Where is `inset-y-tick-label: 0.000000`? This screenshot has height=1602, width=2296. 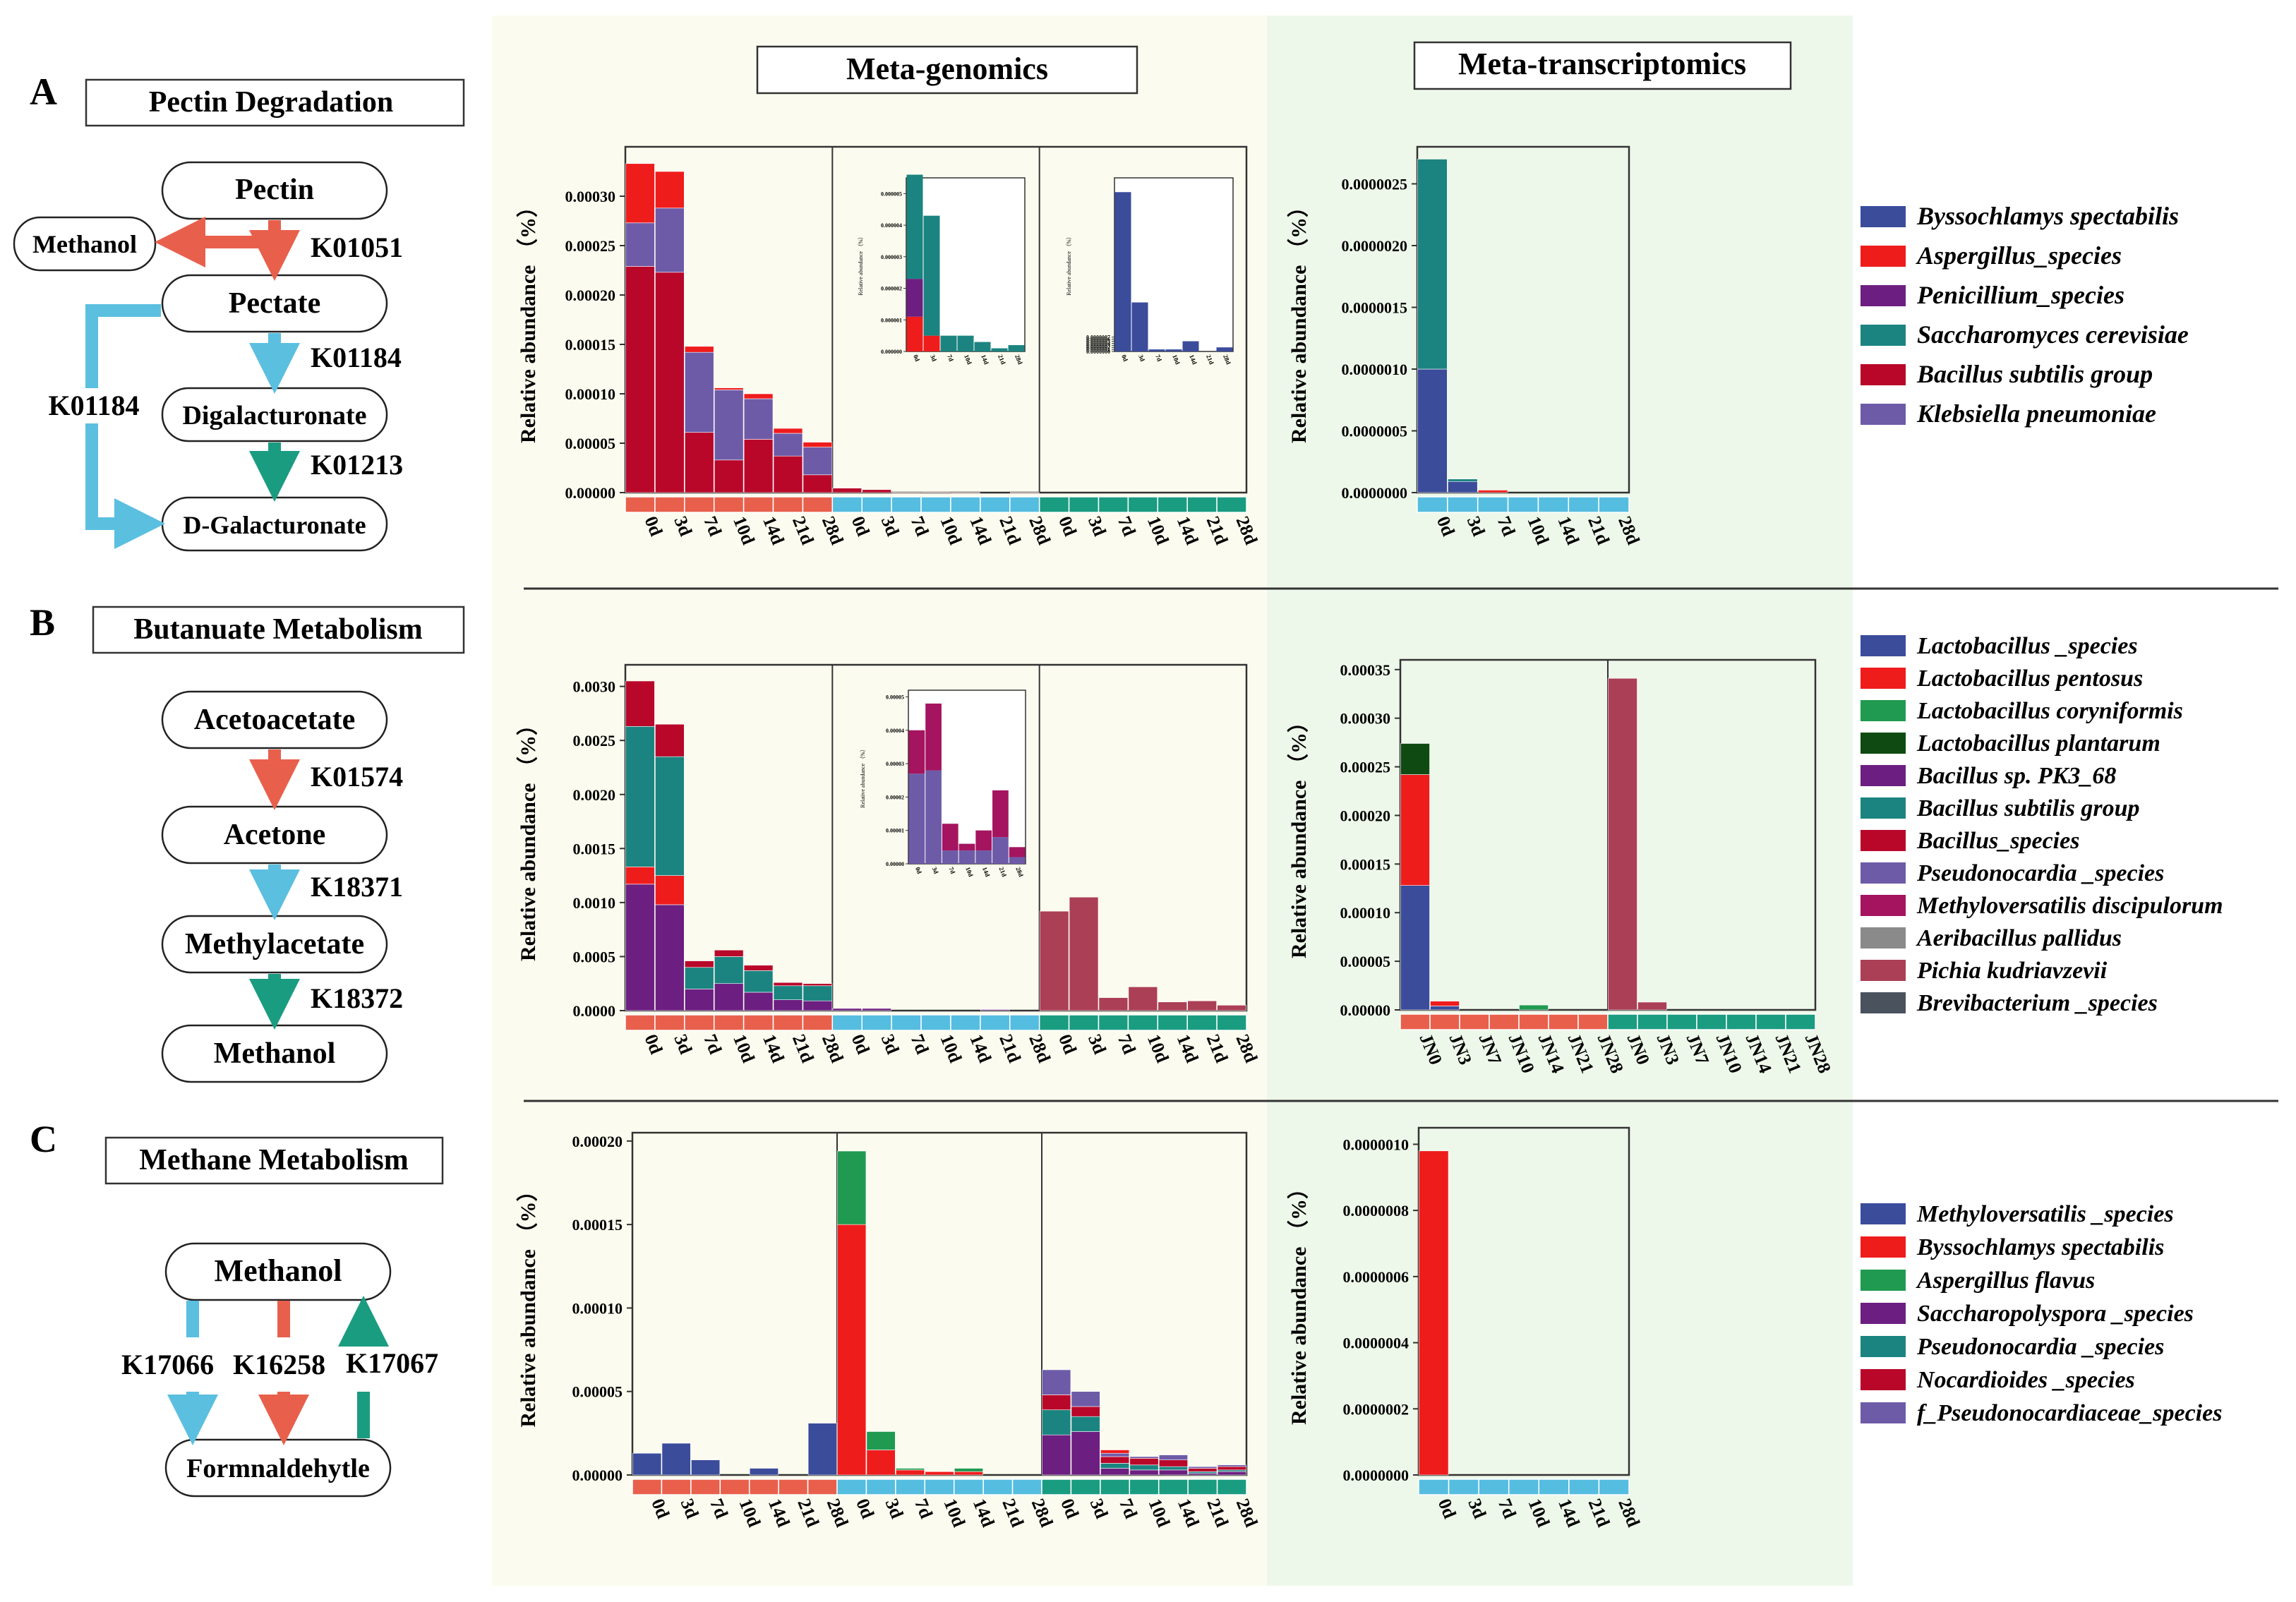 inset-y-tick-label: 0.000000 is located at coordinates (891, 352).